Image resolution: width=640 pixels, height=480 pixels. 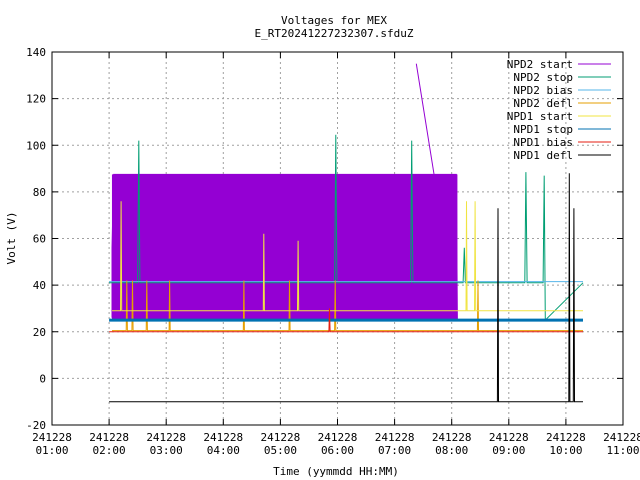 What do you see at coordinates (166, 450) in the screenshot?
I see `x-tick-time: 03:00` at bounding box center [166, 450].